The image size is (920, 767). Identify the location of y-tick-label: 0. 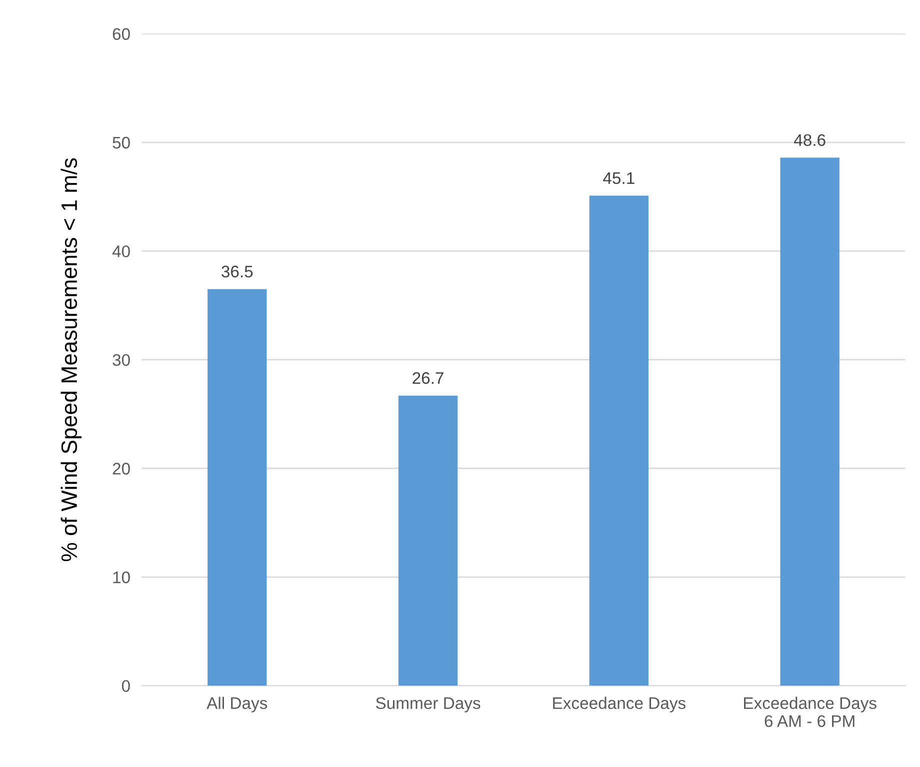
(126, 686).